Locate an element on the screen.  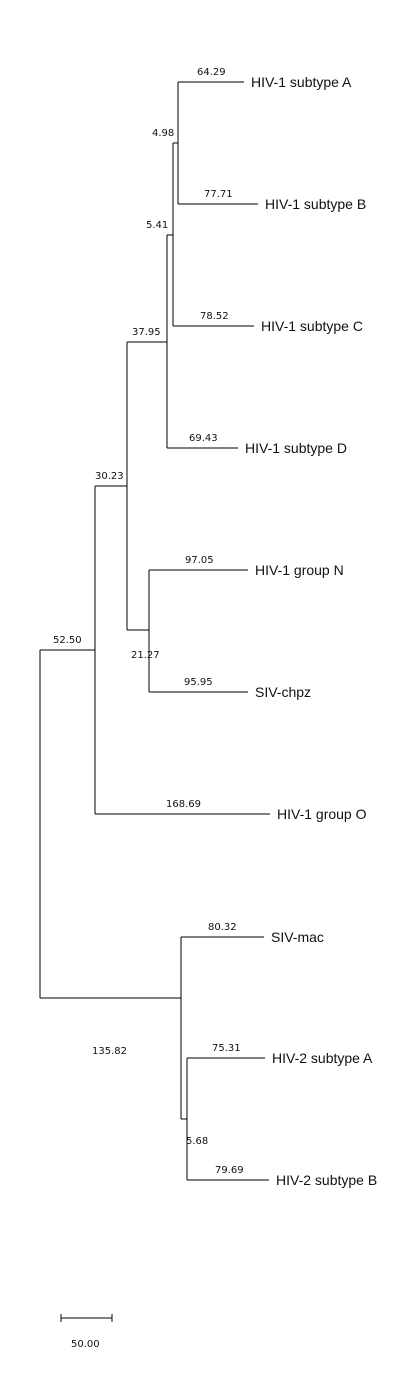
branch-length-label: 77.71 is located at coordinates (218, 194).